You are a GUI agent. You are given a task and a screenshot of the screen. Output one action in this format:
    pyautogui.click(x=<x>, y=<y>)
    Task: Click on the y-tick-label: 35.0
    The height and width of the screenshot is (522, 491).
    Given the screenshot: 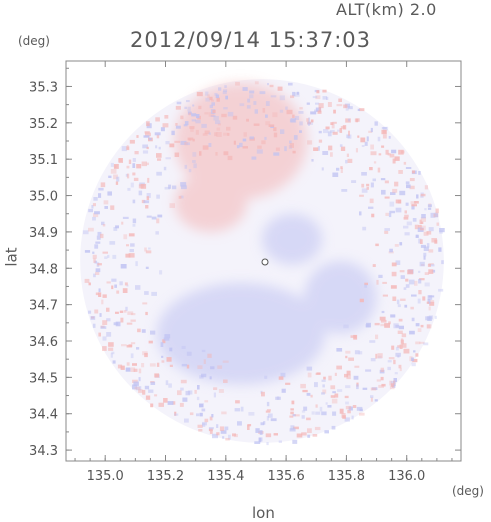 What is the action you would take?
    pyautogui.click(x=43, y=197)
    